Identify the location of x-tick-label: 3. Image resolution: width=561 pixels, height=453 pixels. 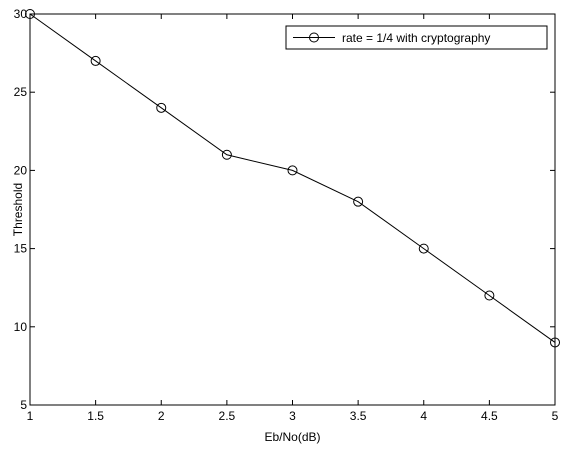
(292, 416).